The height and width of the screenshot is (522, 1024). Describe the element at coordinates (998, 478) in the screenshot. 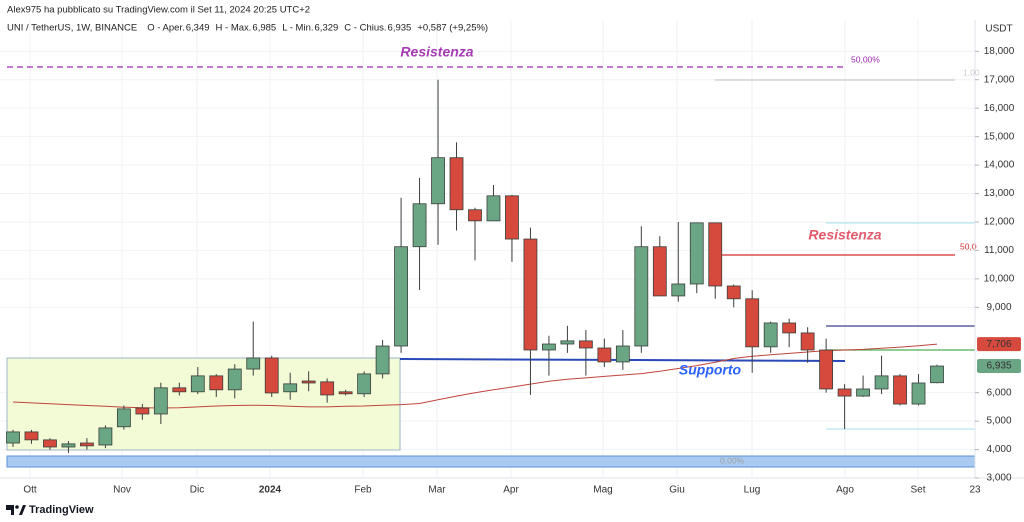

I see `y-tick-label: 3,000` at that location.